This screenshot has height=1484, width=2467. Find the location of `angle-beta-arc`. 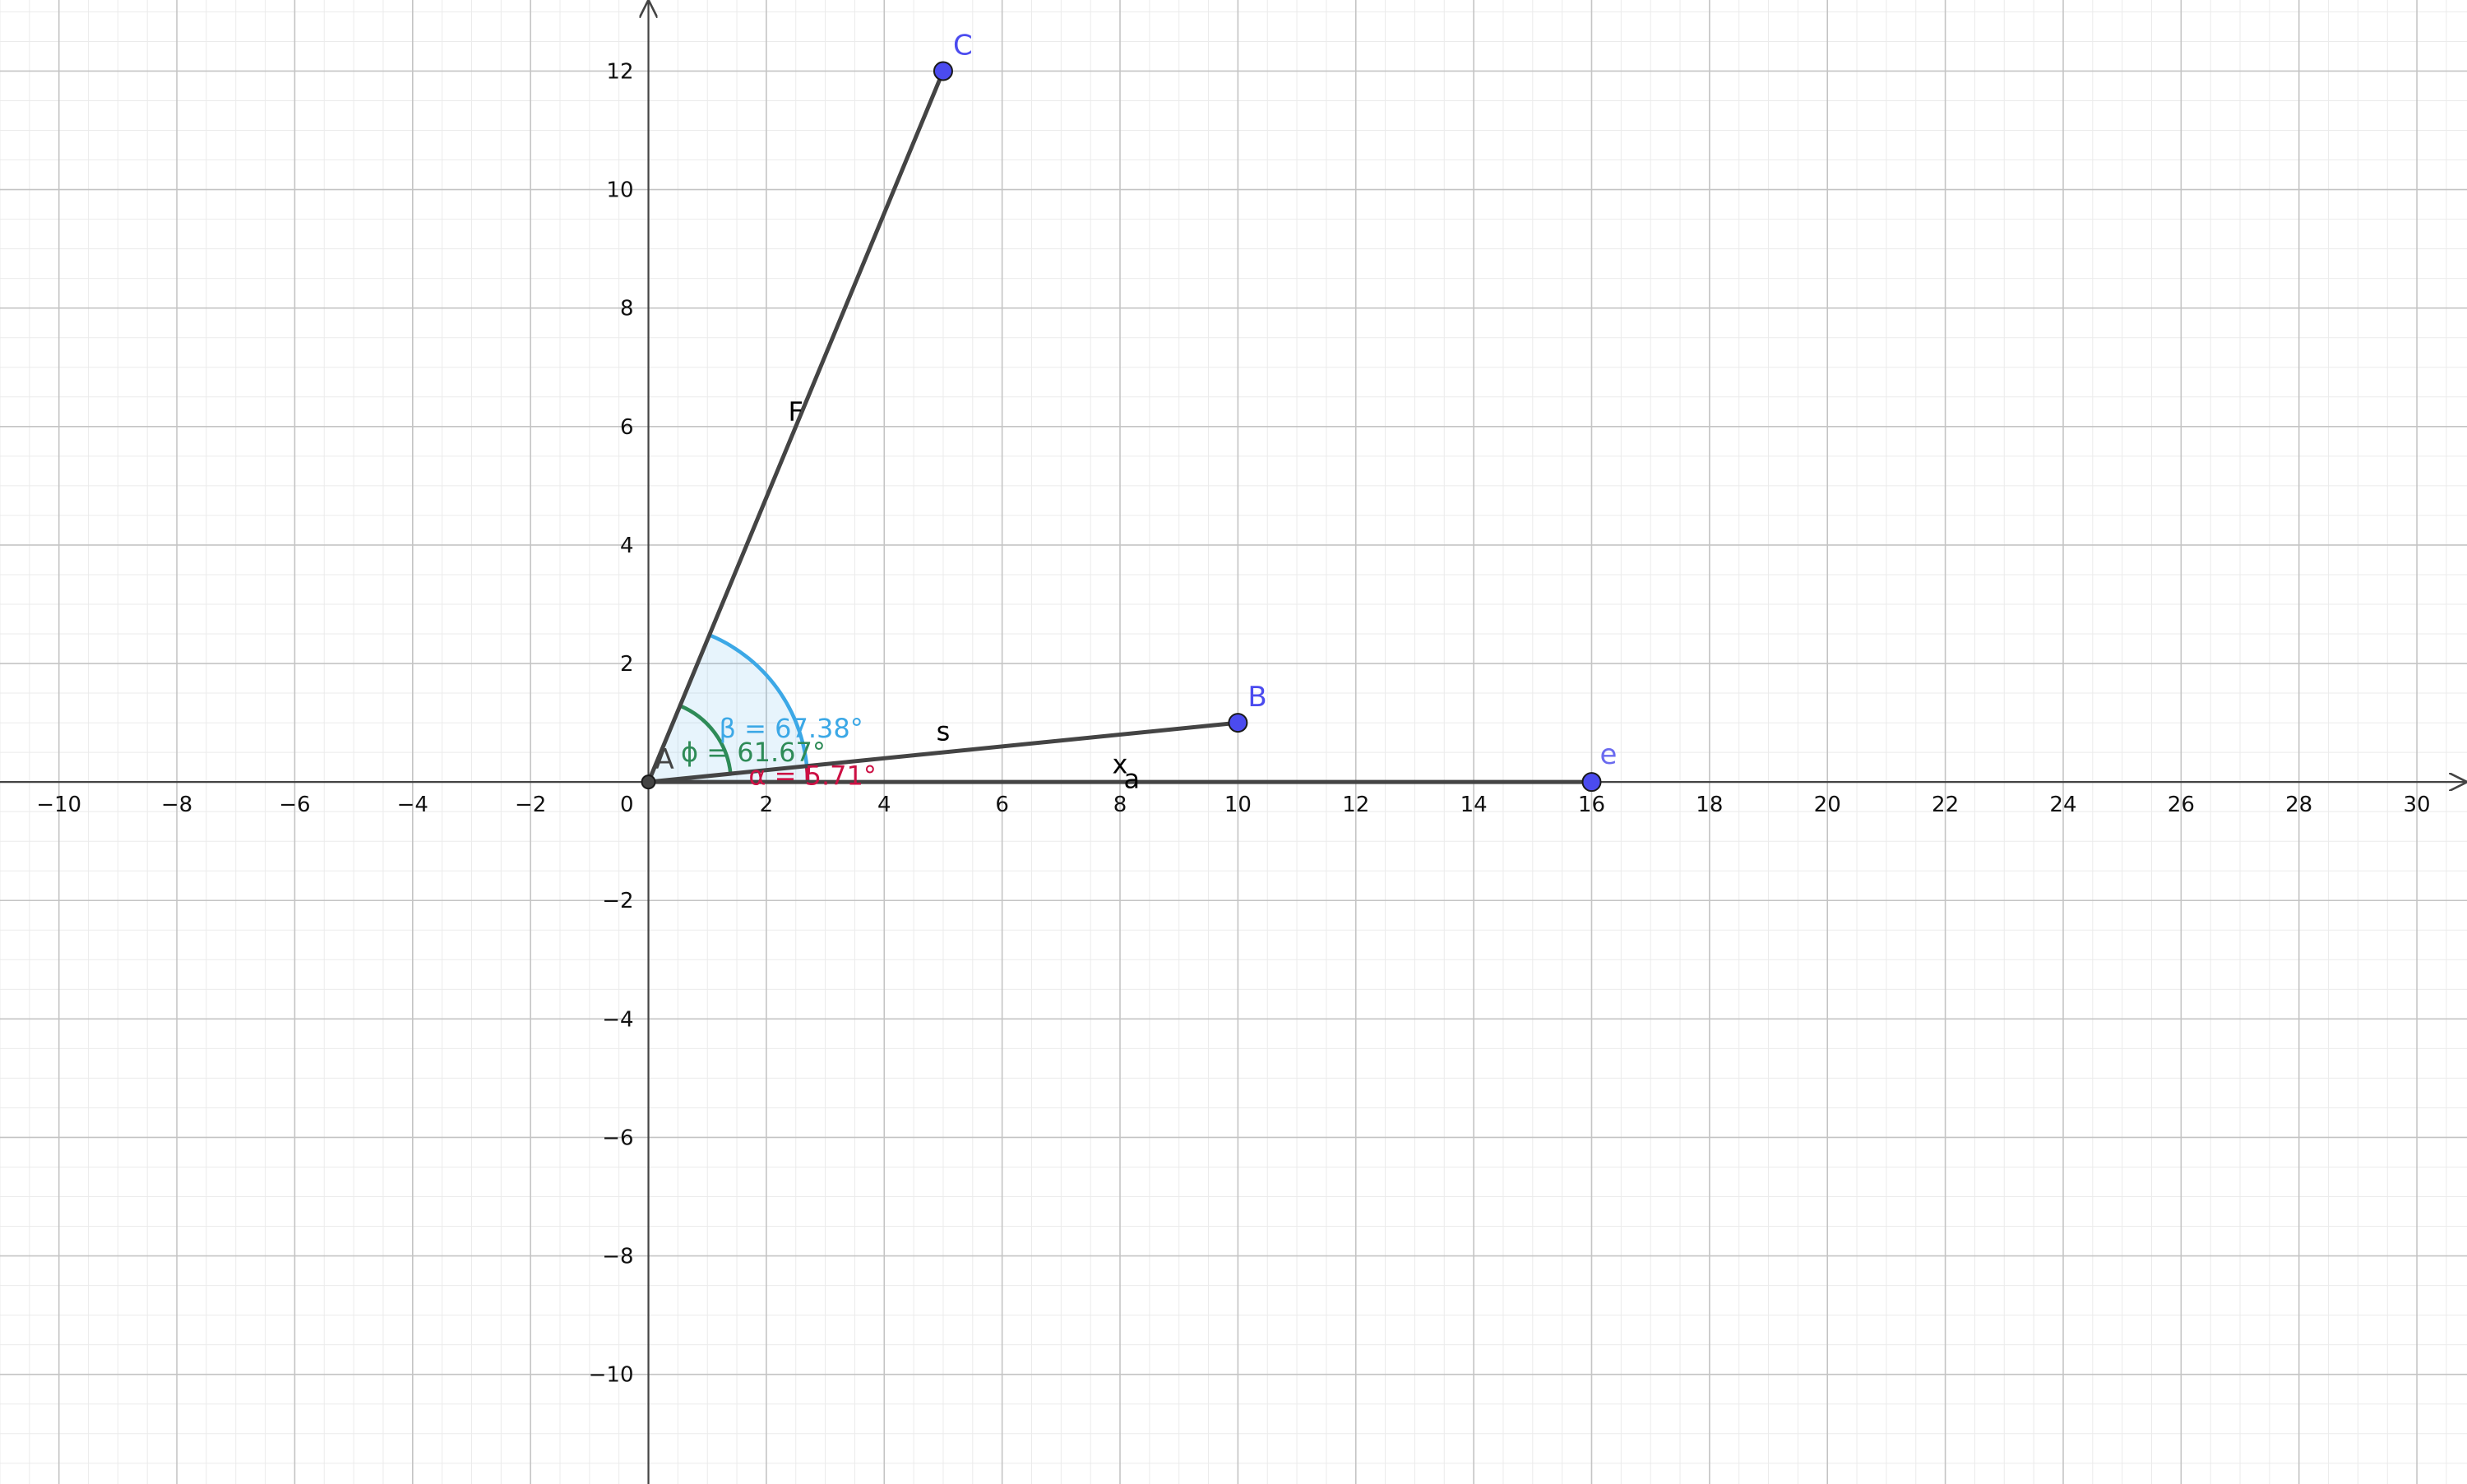

angle-beta-arc is located at coordinates (760, 708).